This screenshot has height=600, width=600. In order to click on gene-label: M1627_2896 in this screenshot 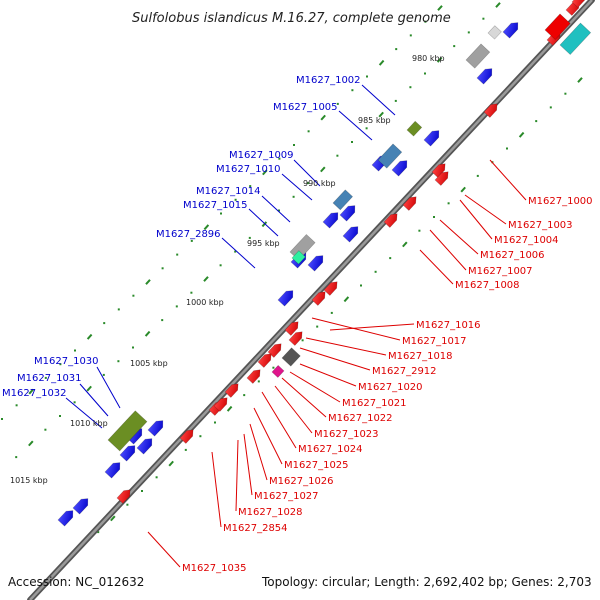, I will do `click(188, 234)`.